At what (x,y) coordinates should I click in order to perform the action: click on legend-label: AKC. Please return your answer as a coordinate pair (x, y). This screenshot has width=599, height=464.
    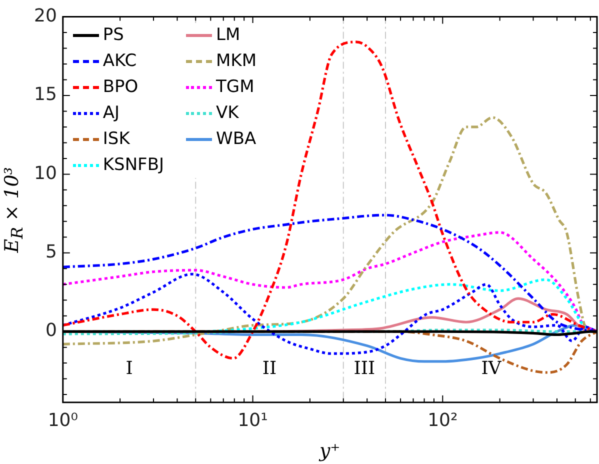
    Looking at the image, I should click on (119, 61).